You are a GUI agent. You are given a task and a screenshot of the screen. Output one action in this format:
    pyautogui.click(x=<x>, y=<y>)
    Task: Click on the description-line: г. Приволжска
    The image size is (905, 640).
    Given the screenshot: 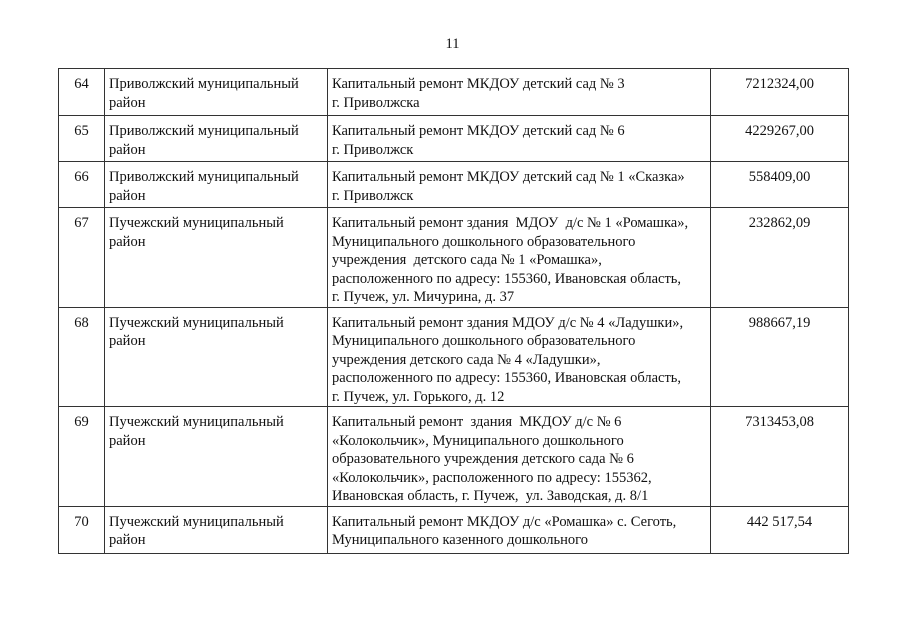 What is the action you would take?
    pyautogui.click(x=376, y=102)
    